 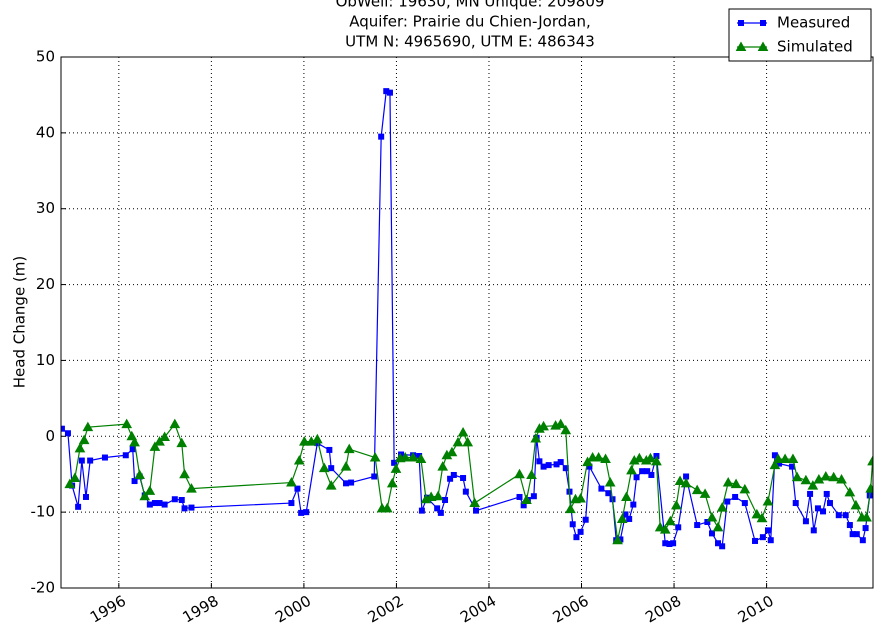 I want to click on legend-label: Simulated, so click(x=815, y=47).